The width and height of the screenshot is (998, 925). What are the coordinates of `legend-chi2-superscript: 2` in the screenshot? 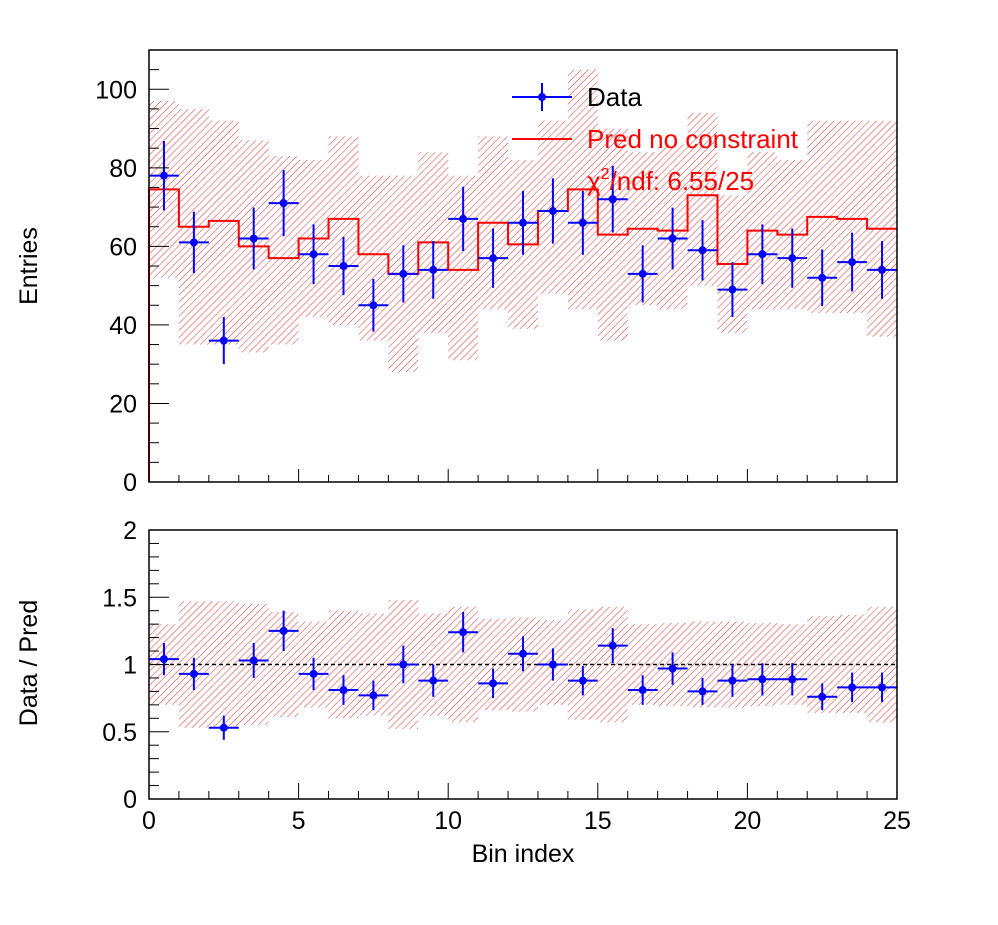 It's located at (605, 174).